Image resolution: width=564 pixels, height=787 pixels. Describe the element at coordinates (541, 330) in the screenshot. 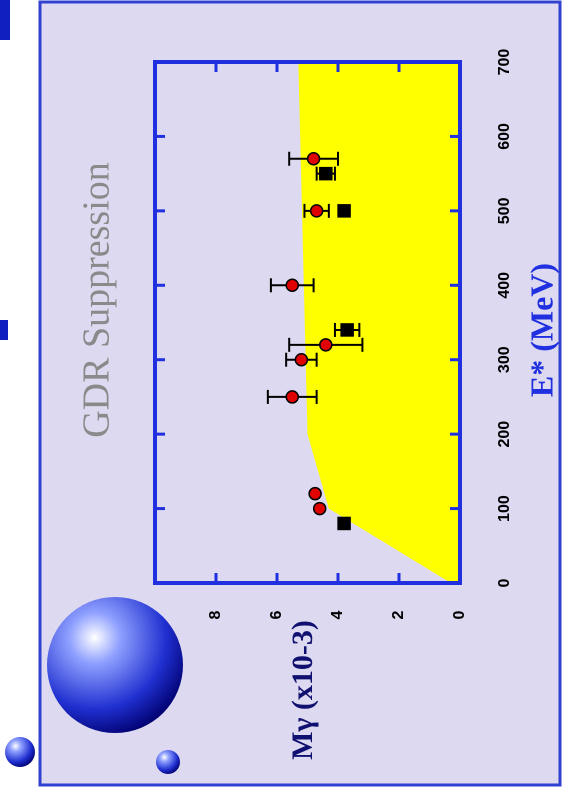

I see `x-axis-label: E* (MeV)` at that location.